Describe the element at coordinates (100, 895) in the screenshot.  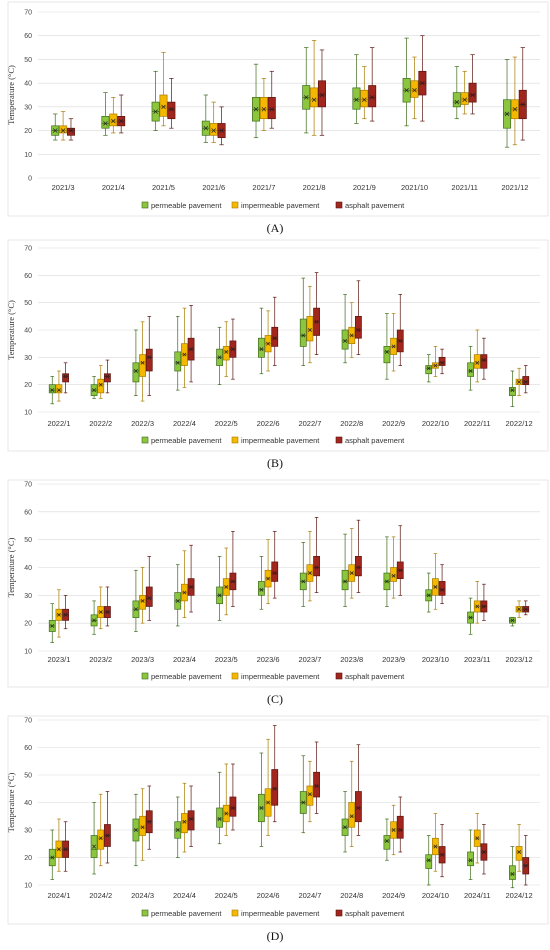
I see `x-tick-label: 2024/2` at that location.